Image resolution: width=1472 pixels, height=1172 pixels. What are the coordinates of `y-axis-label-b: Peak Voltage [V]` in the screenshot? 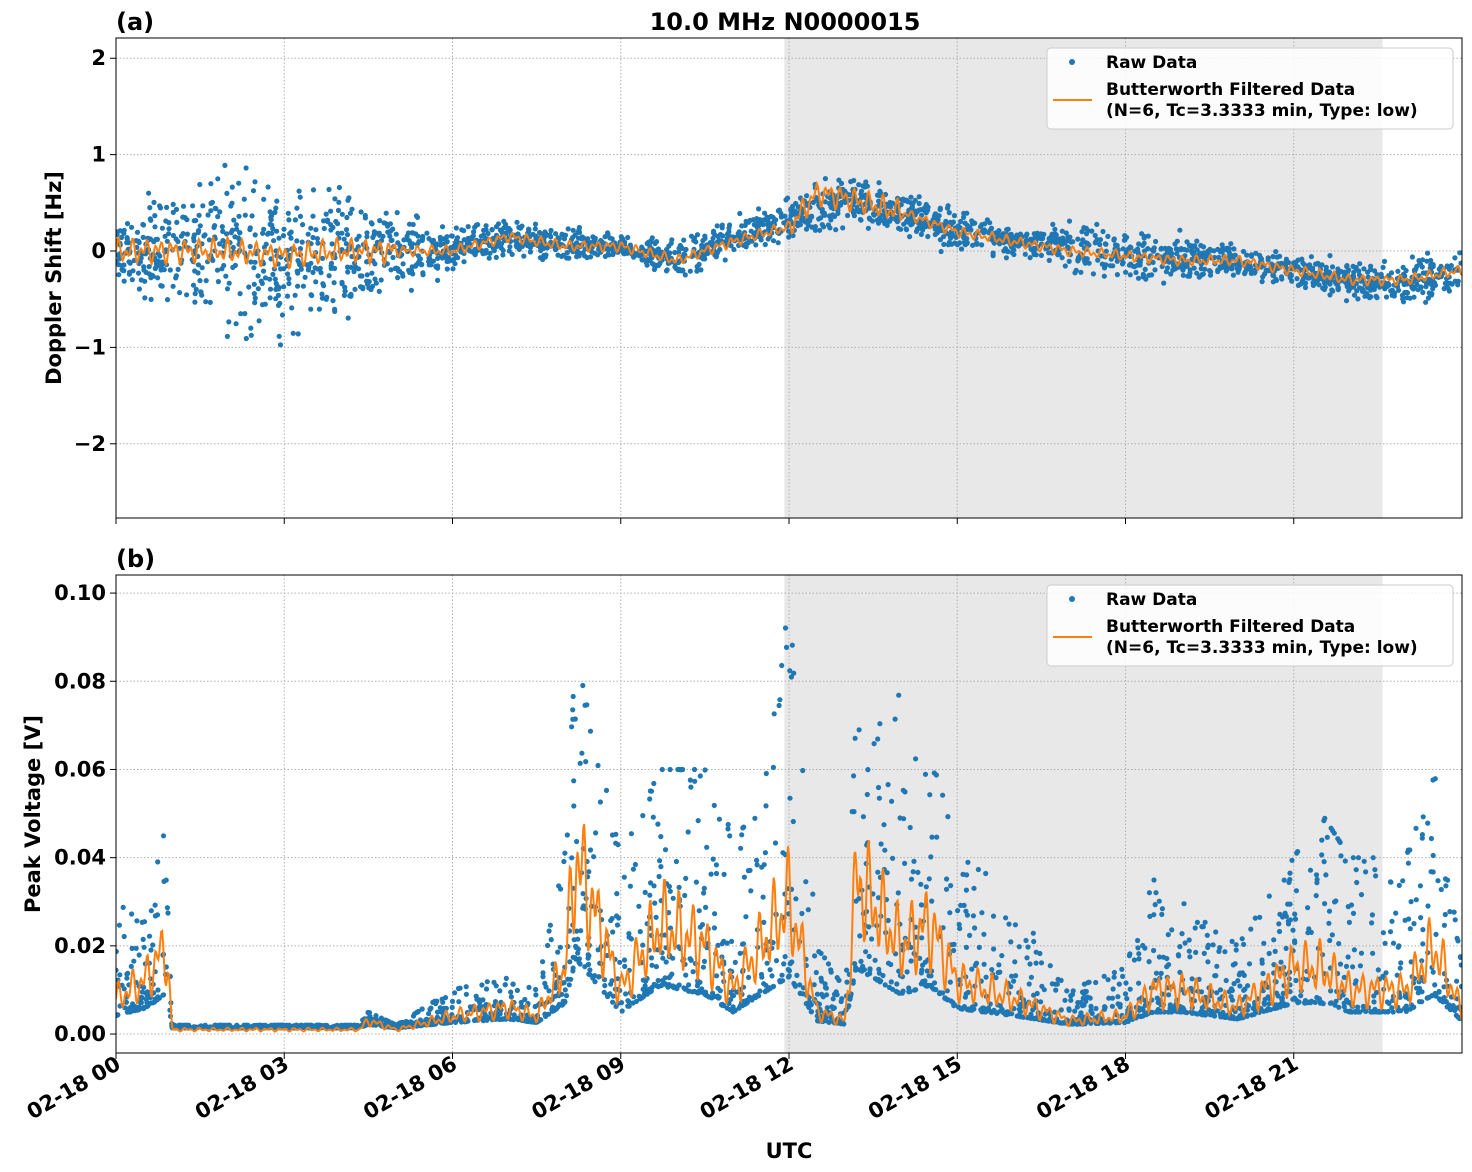 It's located at (33, 814).